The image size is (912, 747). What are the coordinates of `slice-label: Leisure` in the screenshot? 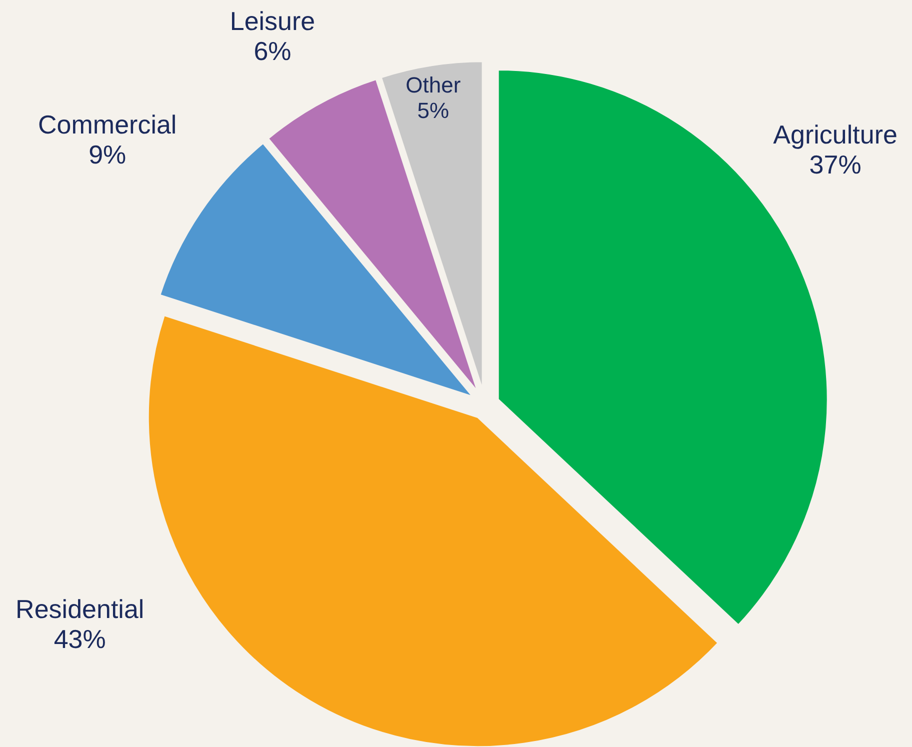 It's located at (273, 21).